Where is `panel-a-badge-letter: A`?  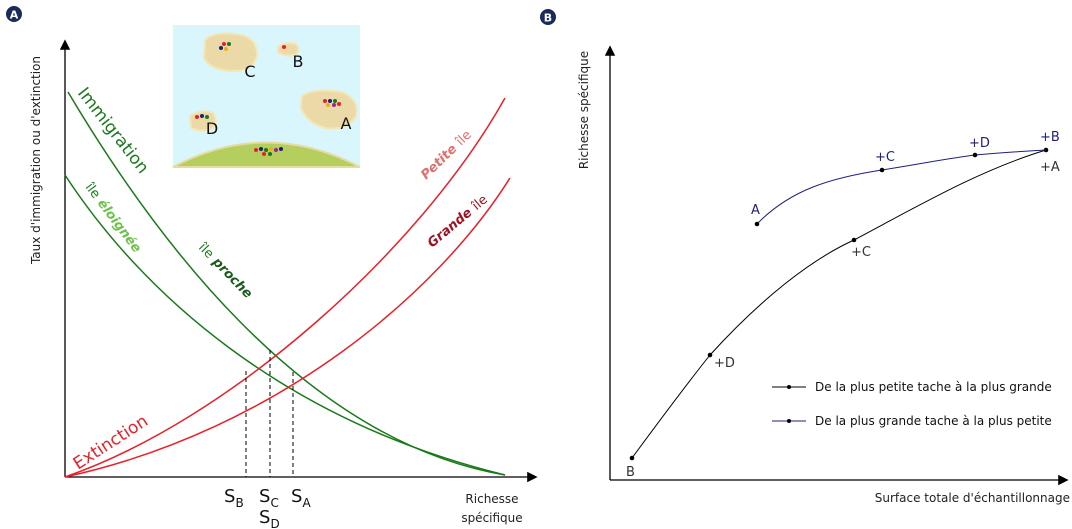
panel-a-badge-letter: A is located at coordinates (14, 15).